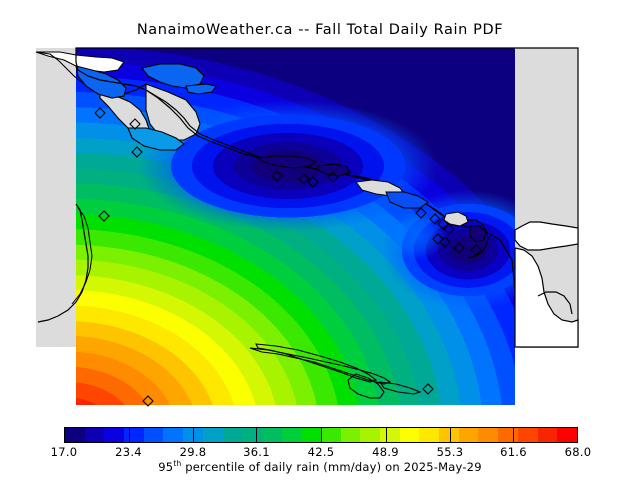 This screenshot has height=480, width=640. I want to click on colorbar-label-7: 61.6, so click(513, 452).